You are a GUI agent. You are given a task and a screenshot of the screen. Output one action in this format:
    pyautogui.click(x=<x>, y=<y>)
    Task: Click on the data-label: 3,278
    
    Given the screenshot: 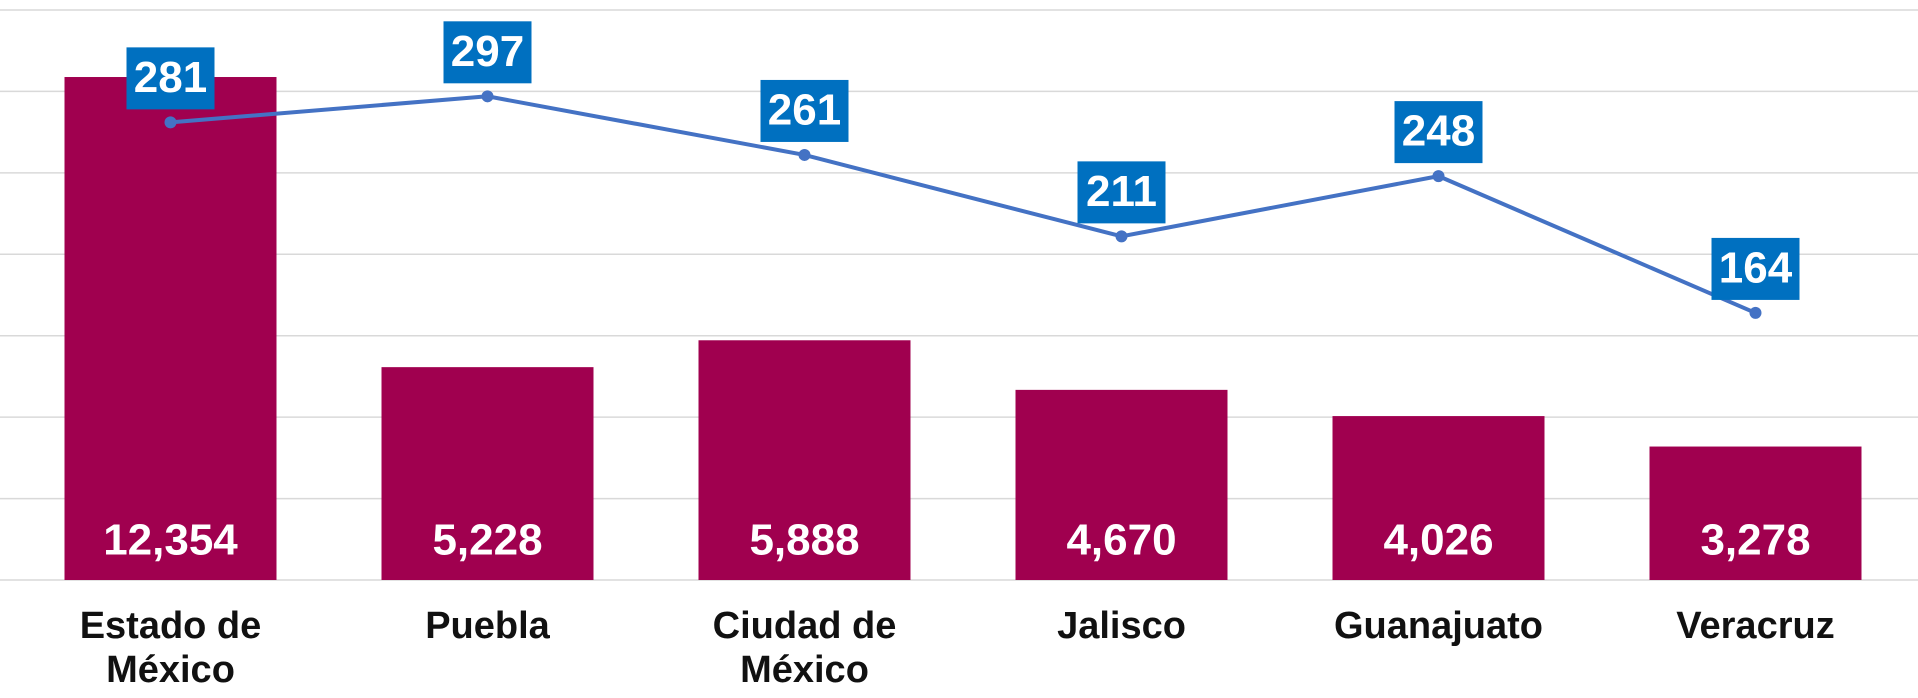 What is the action you would take?
    pyautogui.click(x=1755, y=540)
    